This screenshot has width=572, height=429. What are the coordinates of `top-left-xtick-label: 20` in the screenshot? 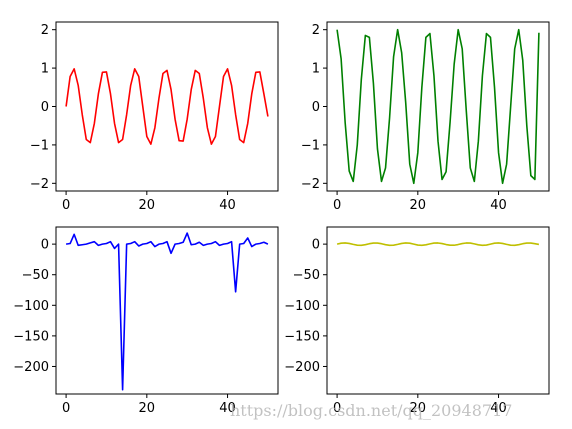 It's located at (147, 205).